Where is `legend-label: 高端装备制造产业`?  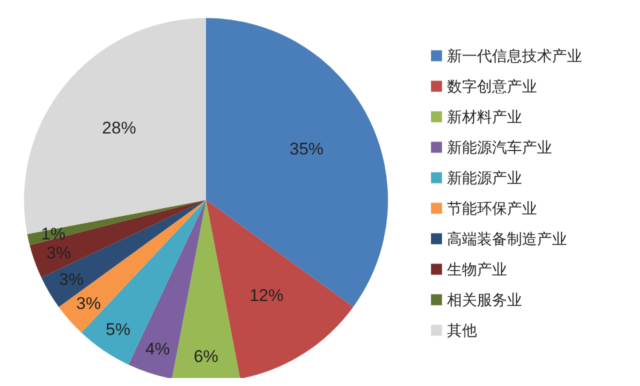 legend-label: 高端装备制造产业 is located at coordinates (507, 239).